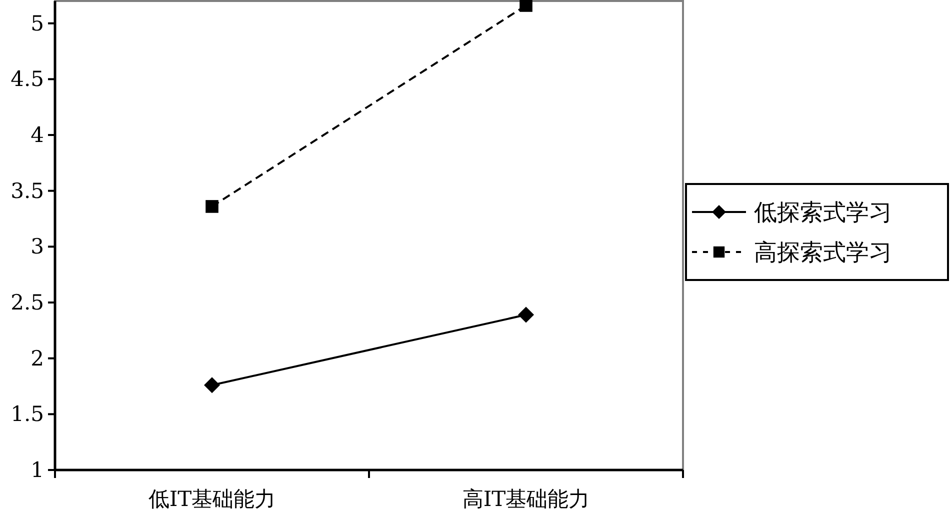 The height and width of the screenshot is (515, 952). Describe the element at coordinates (823, 213) in the screenshot. I see `legend-label: 低探索式学习` at that location.